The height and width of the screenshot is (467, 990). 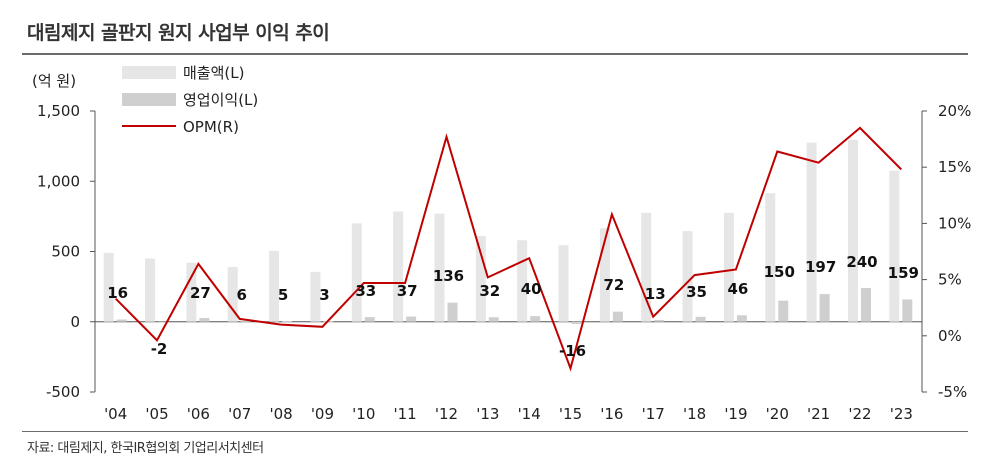 What do you see at coordinates (903, 273) in the screenshot?
I see `data-label: 159` at bounding box center [903, 273].